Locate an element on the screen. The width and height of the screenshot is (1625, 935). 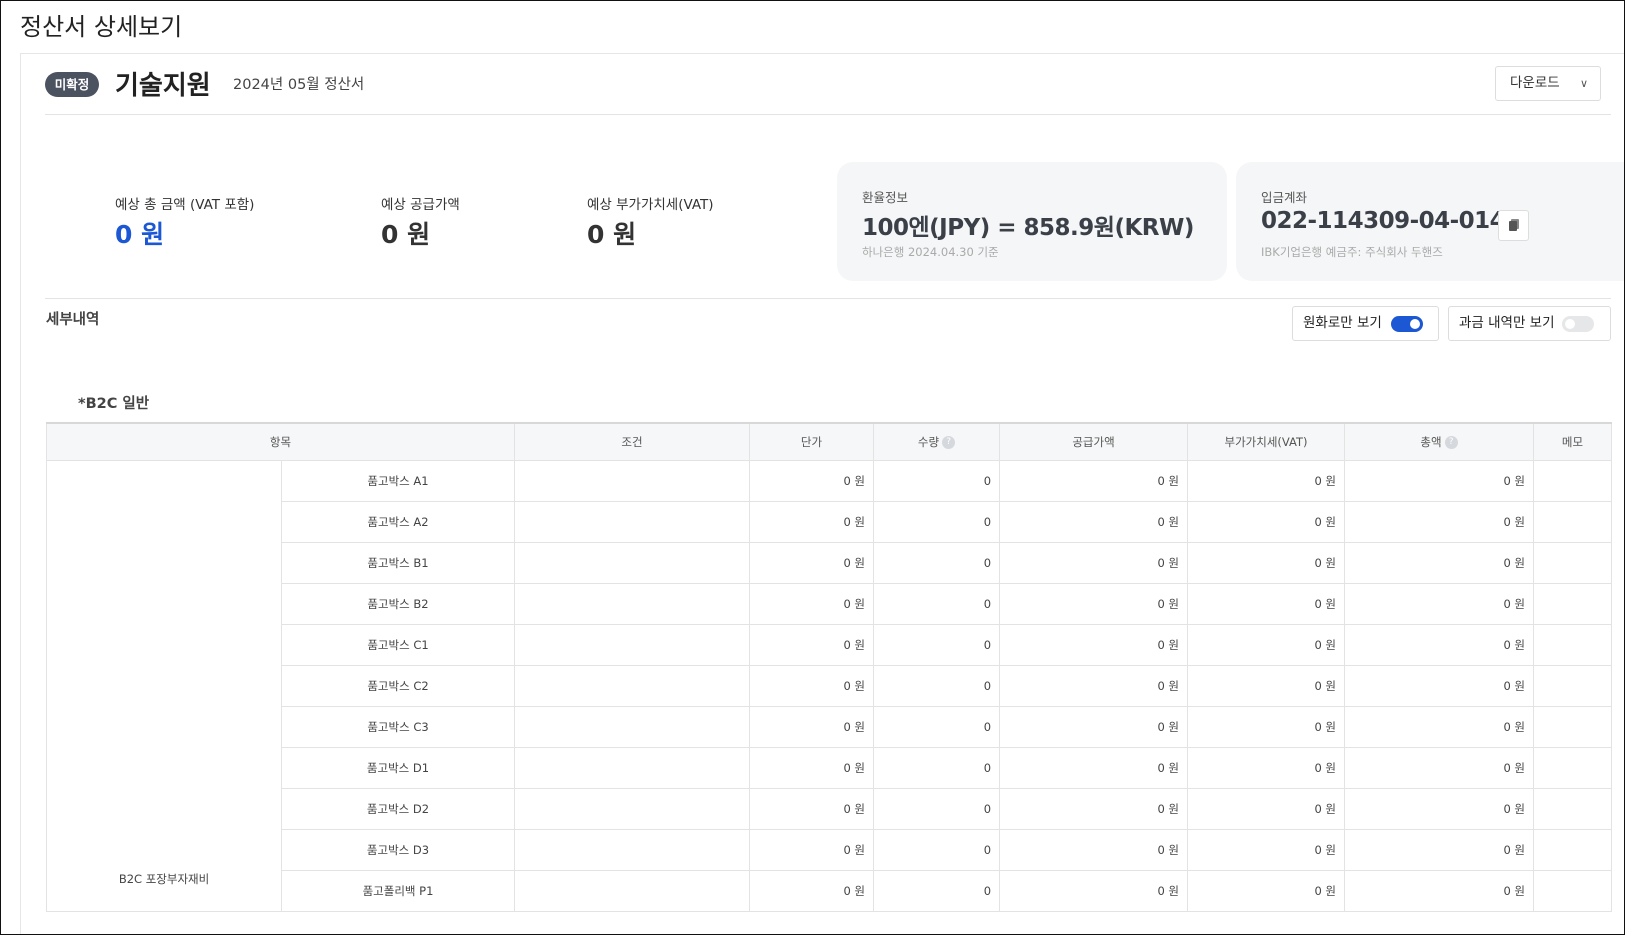
header-item: 항목 is located at coordinates (280, 441).